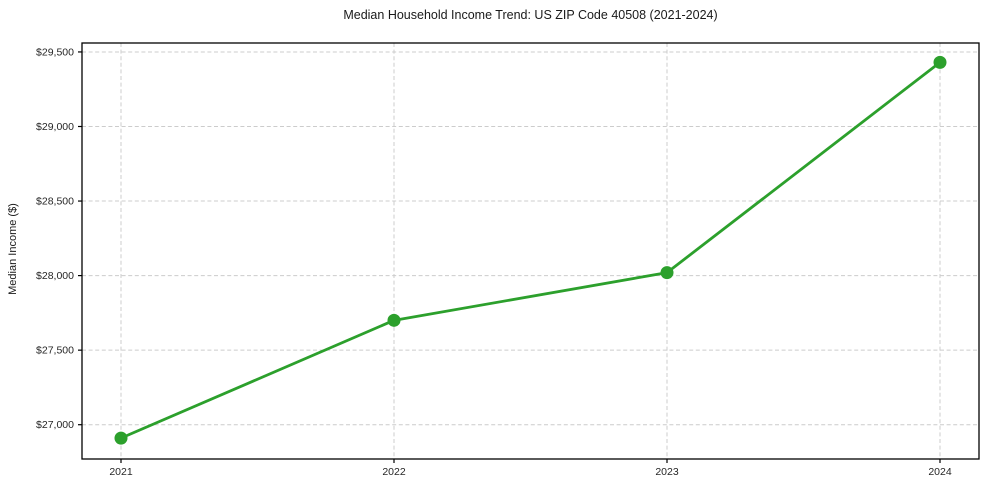  Describe the element at coordinates (940, 472) in the screenshot. I see `x-tick-label: 2024` at that location.